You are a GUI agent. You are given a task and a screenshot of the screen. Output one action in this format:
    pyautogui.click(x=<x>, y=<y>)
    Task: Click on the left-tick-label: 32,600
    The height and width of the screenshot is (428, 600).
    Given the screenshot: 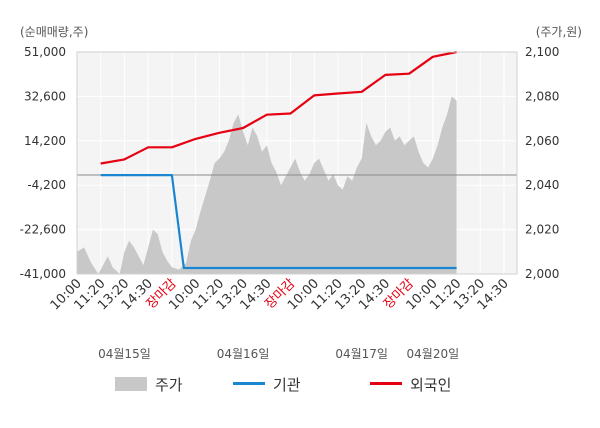 What is the action you would take?
    pyautogui.click(x=45, y=96)
    